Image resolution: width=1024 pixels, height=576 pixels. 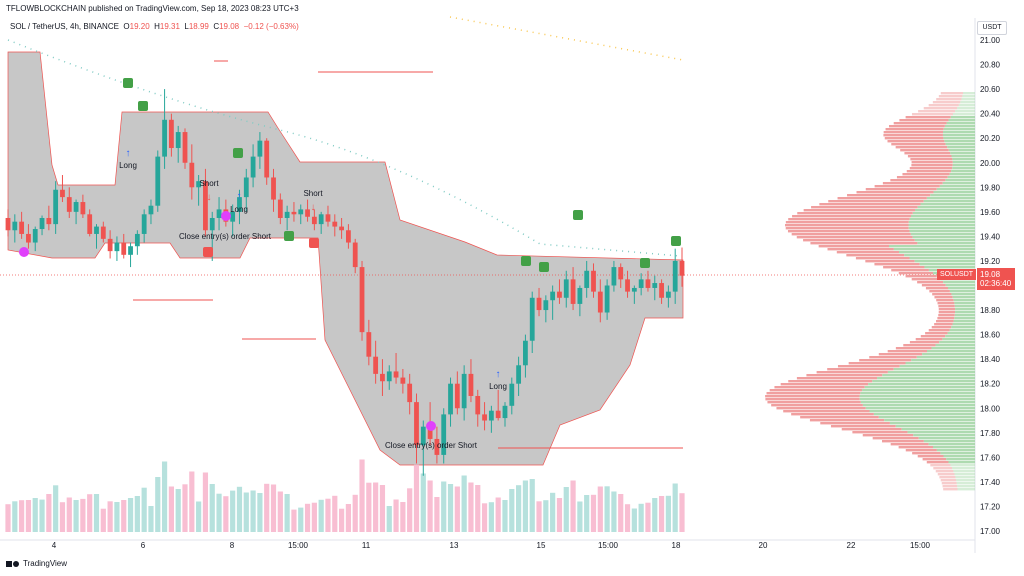 I want to click on symbol-price-tag: SOLUSDT, so click(x=957, y=274).